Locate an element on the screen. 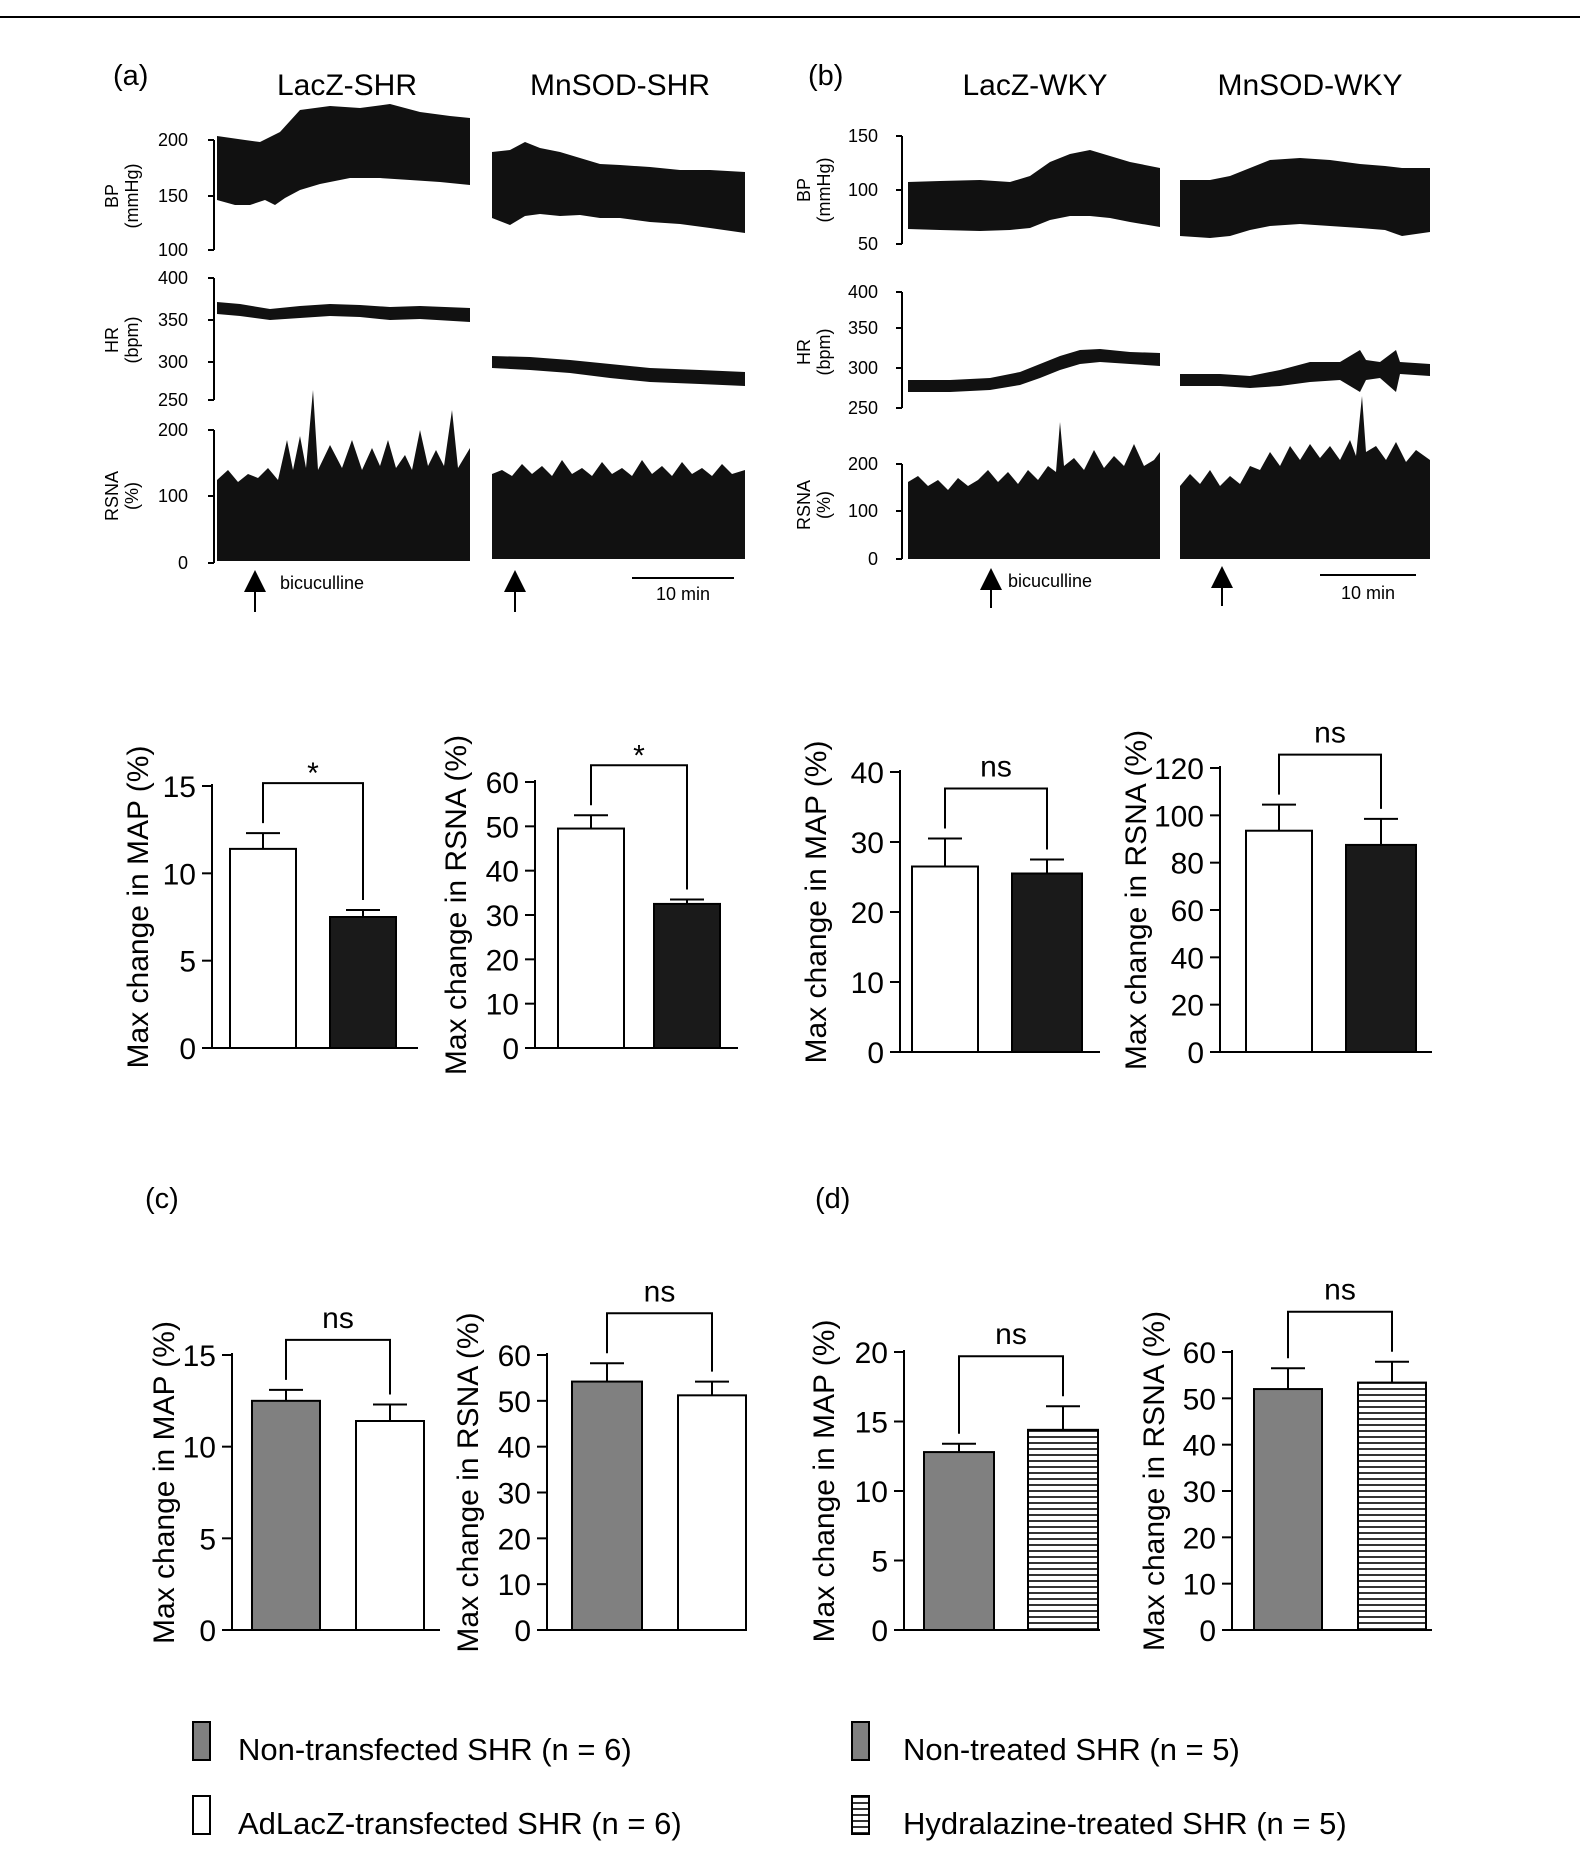  trace-rsna-mnsod-shr is located at coordinates (618, 509).